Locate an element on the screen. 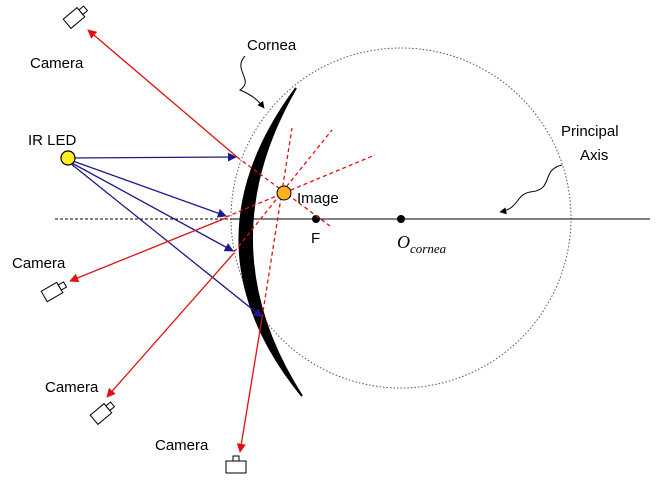 The image size is (657, 487). center-point is located at coordinates (401, 219).